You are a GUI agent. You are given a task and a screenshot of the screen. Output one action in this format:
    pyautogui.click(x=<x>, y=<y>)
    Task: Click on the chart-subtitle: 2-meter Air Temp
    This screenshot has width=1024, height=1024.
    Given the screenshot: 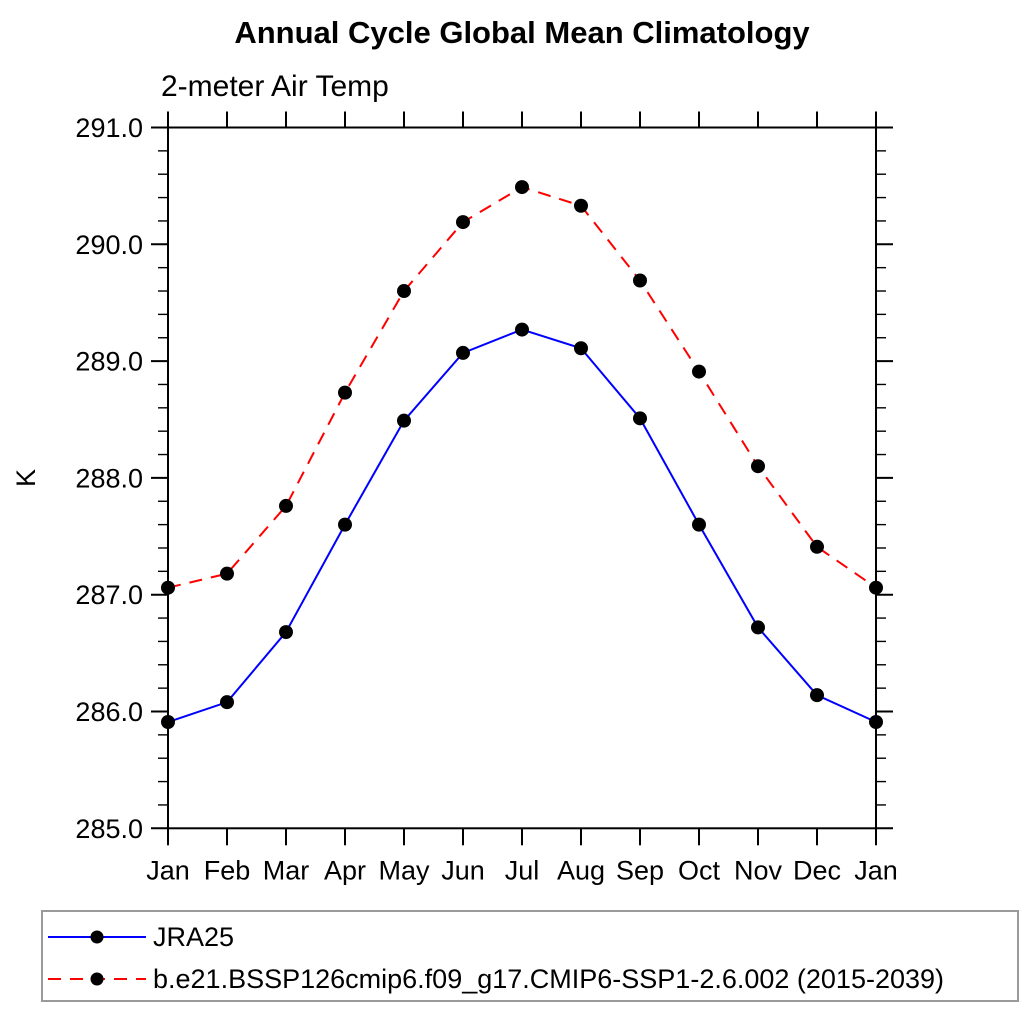 What is the action you would take?
    pyautogui.click(x=275, y=86)
    